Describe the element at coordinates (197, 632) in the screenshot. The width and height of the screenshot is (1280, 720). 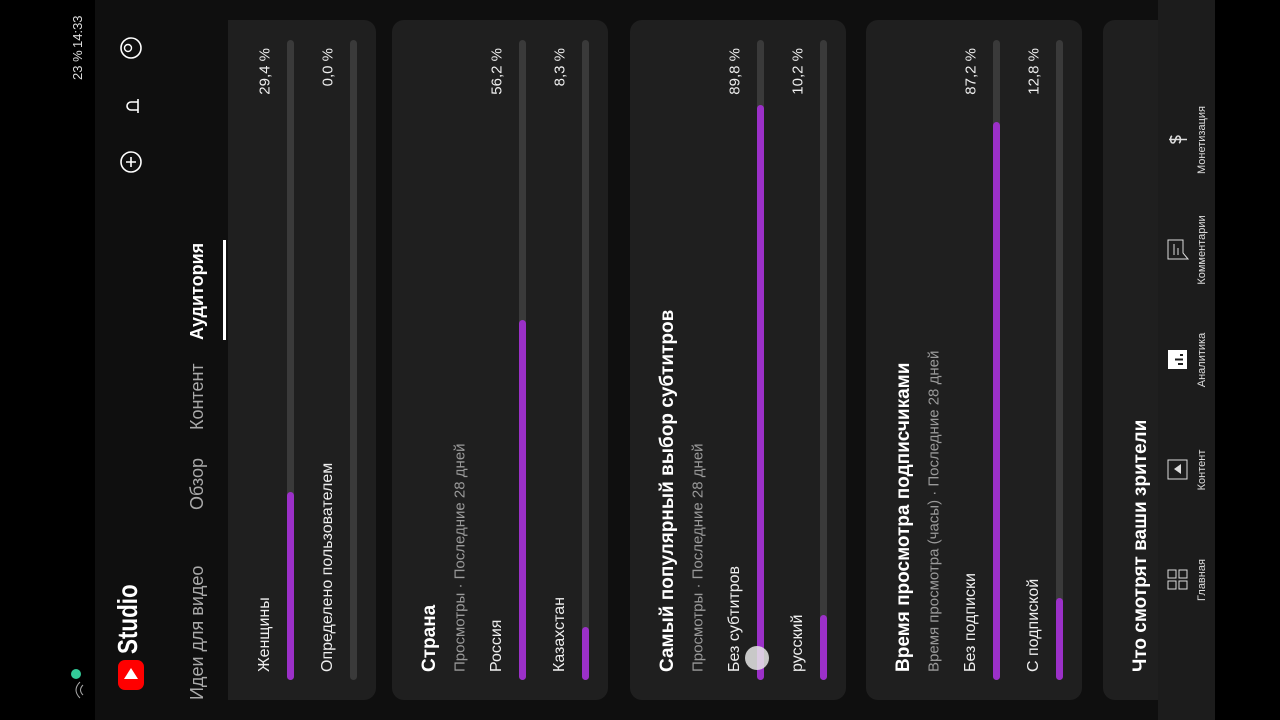
I see `tab: Идеи для видео` at that location.